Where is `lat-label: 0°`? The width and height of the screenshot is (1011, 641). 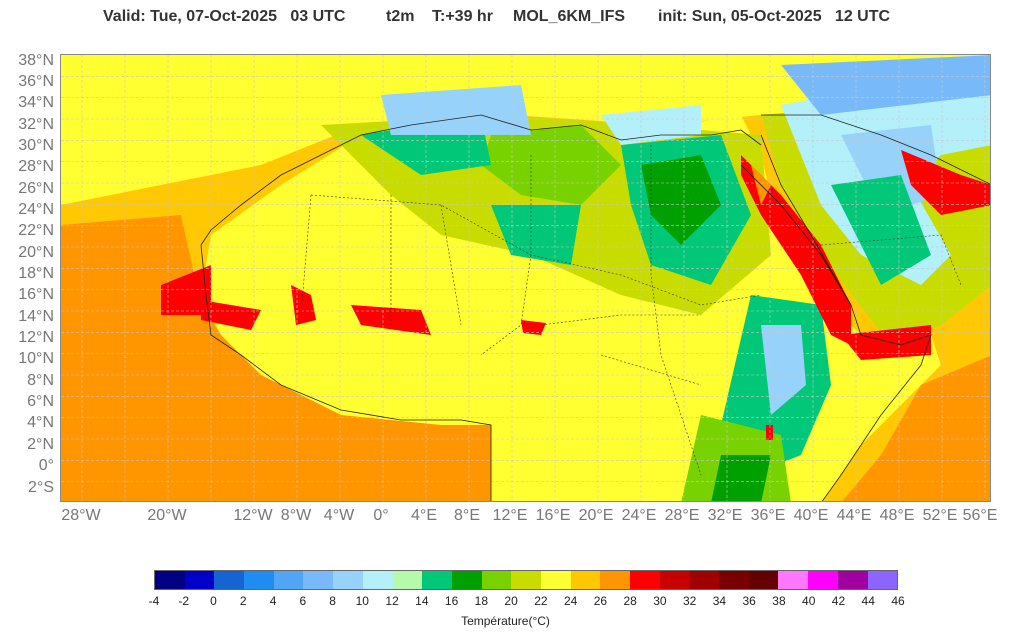 lat-label: 0° is located at coordinates (46, 465).